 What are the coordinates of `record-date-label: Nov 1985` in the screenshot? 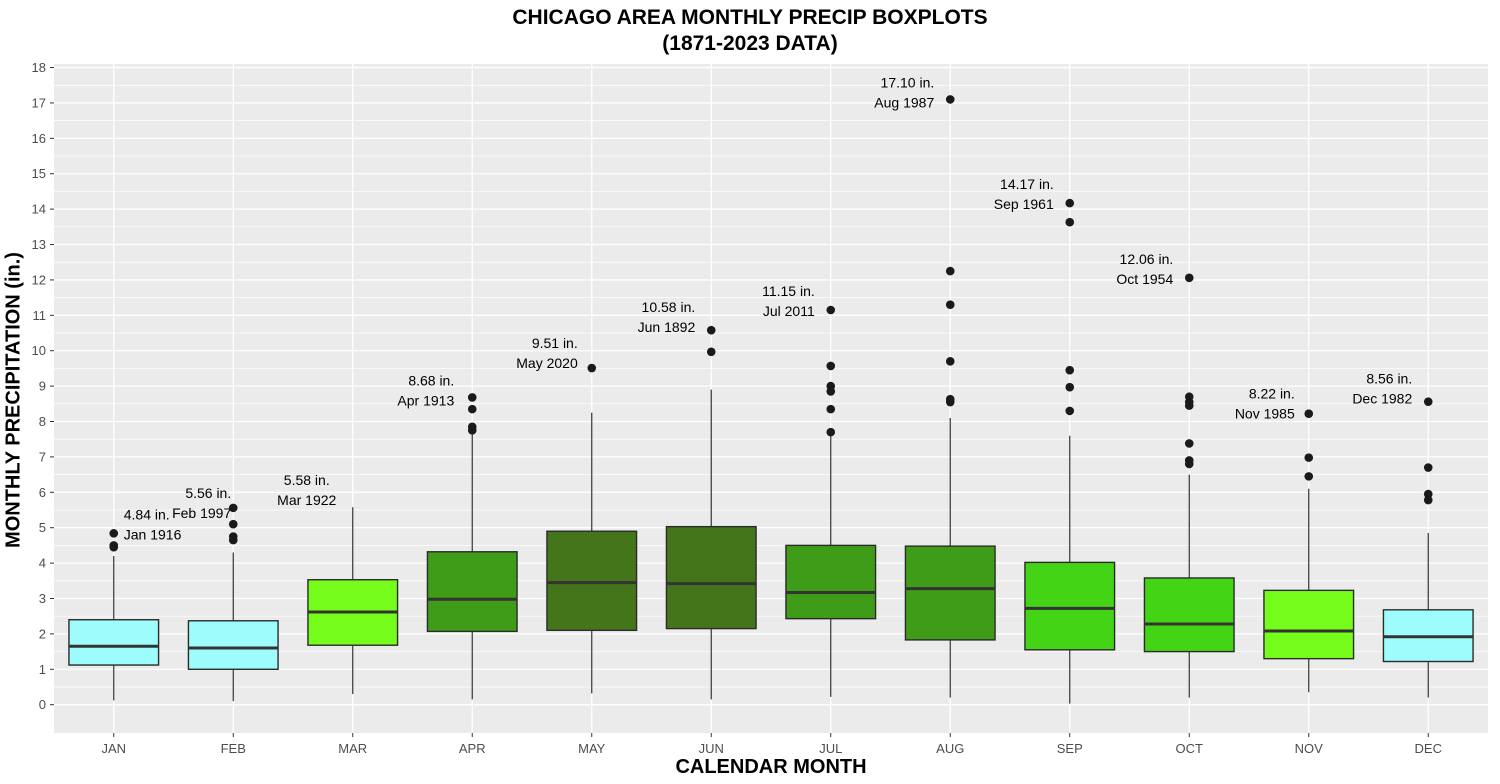 It's located at (1265, 414).